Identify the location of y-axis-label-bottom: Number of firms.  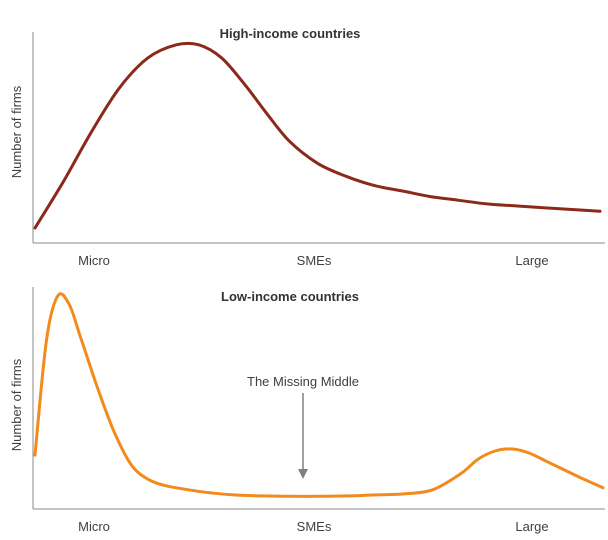
(16, 404).